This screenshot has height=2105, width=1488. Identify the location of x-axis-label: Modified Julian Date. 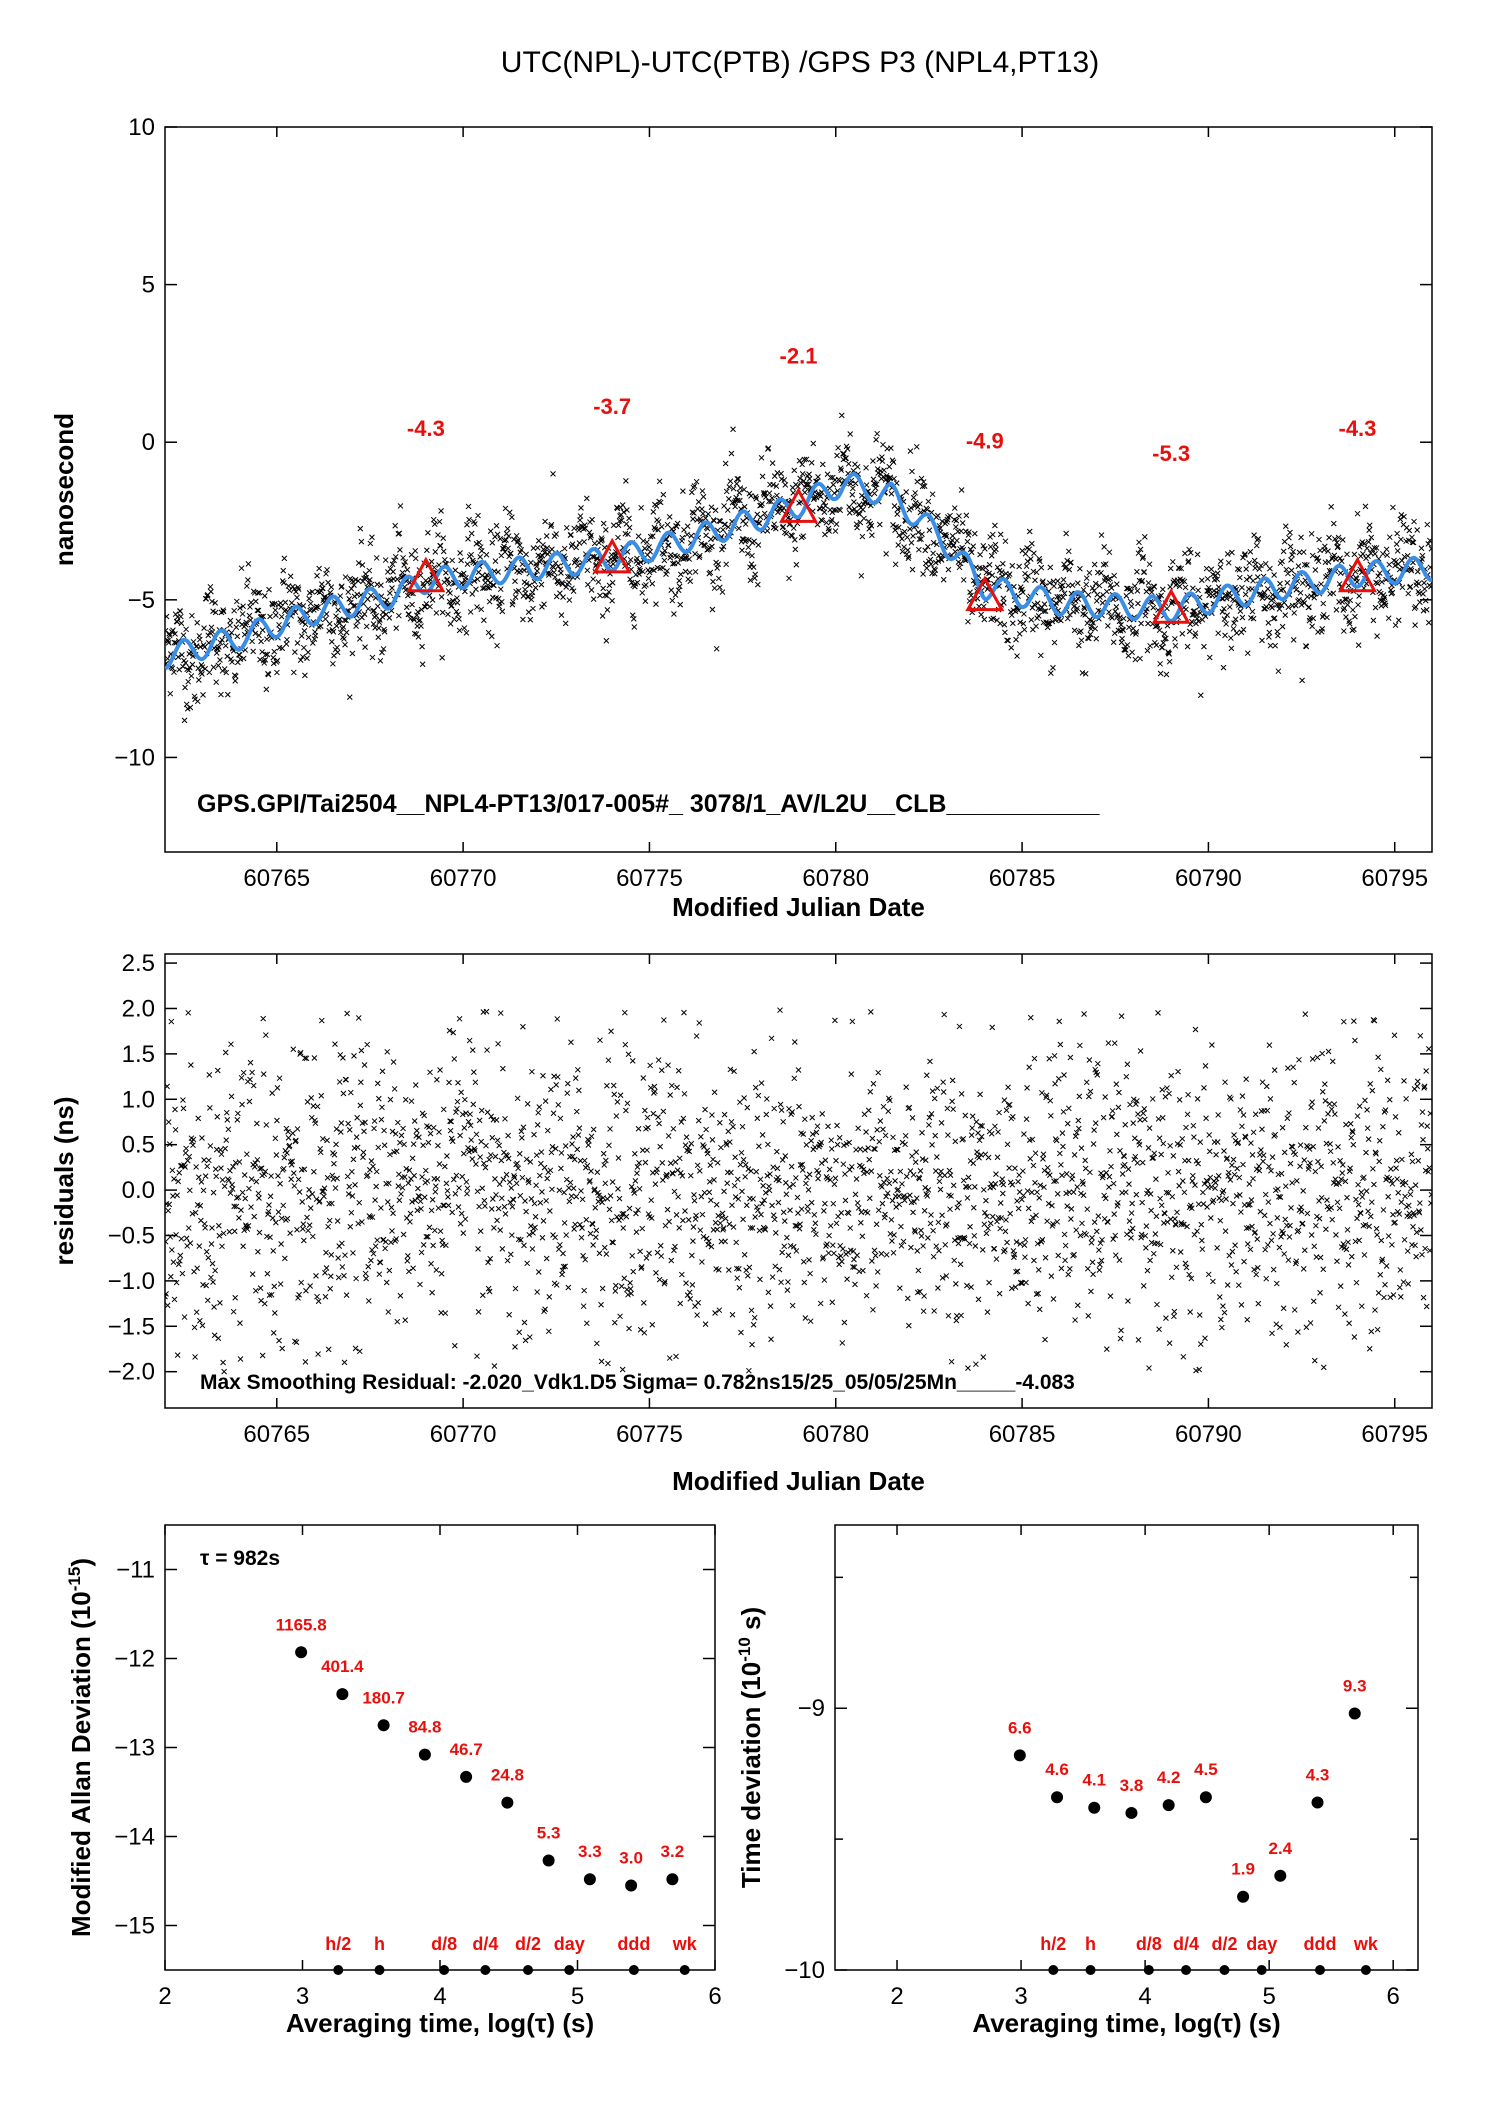
(798, 1481).